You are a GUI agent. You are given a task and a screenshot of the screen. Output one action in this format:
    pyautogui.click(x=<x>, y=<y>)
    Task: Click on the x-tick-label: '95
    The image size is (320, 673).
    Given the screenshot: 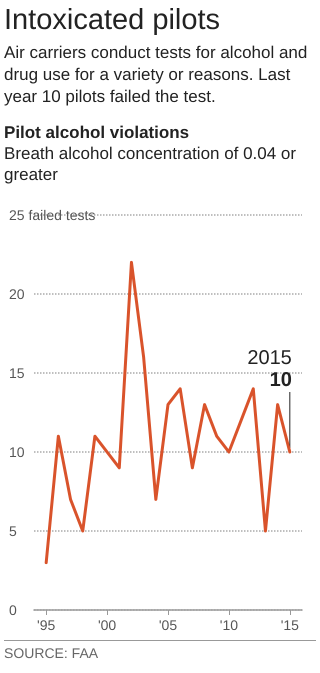 What is the action you would take?
    pyautogui.click(x=46, y=625)
    